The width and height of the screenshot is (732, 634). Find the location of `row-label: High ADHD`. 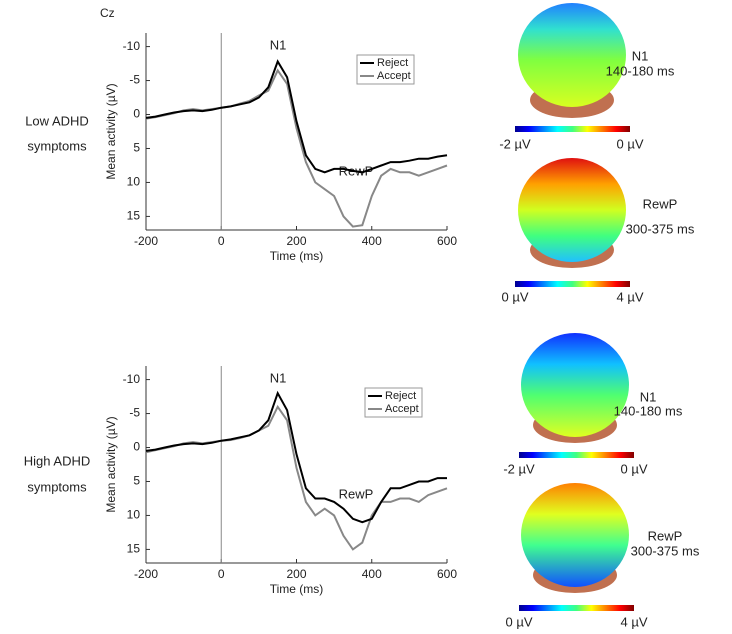

row-label: High ADHD is located at coordinates (57, 460).